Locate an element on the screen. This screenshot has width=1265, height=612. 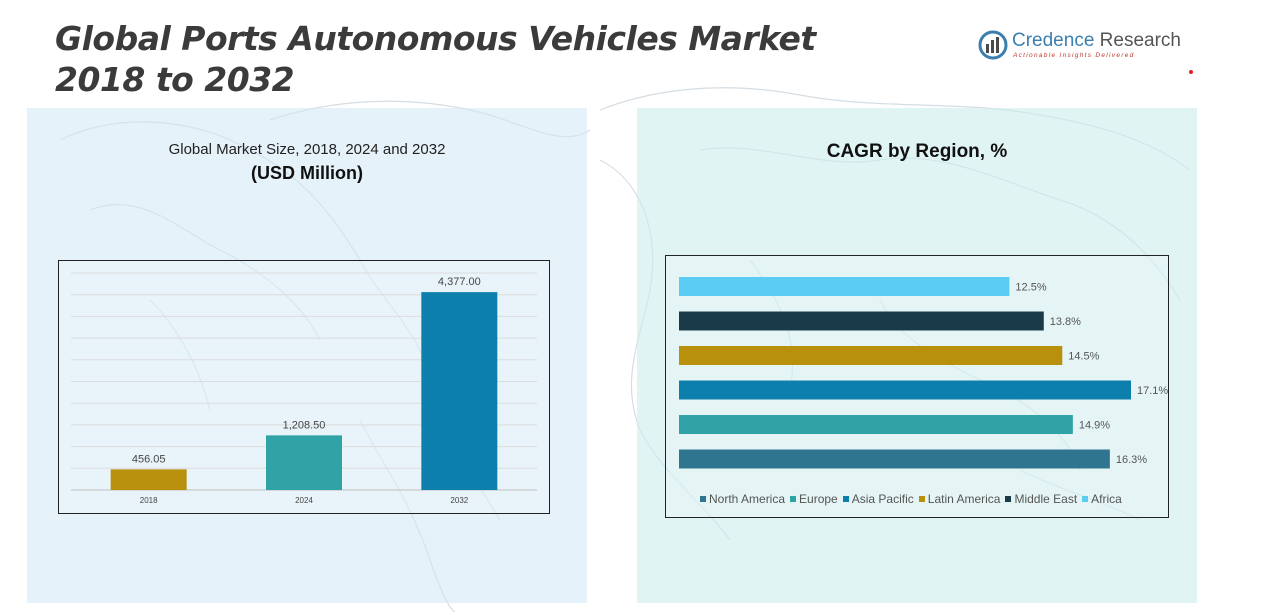
logo-tagline: Actionable Insights Delivered is located at coordinates (1074, 55).